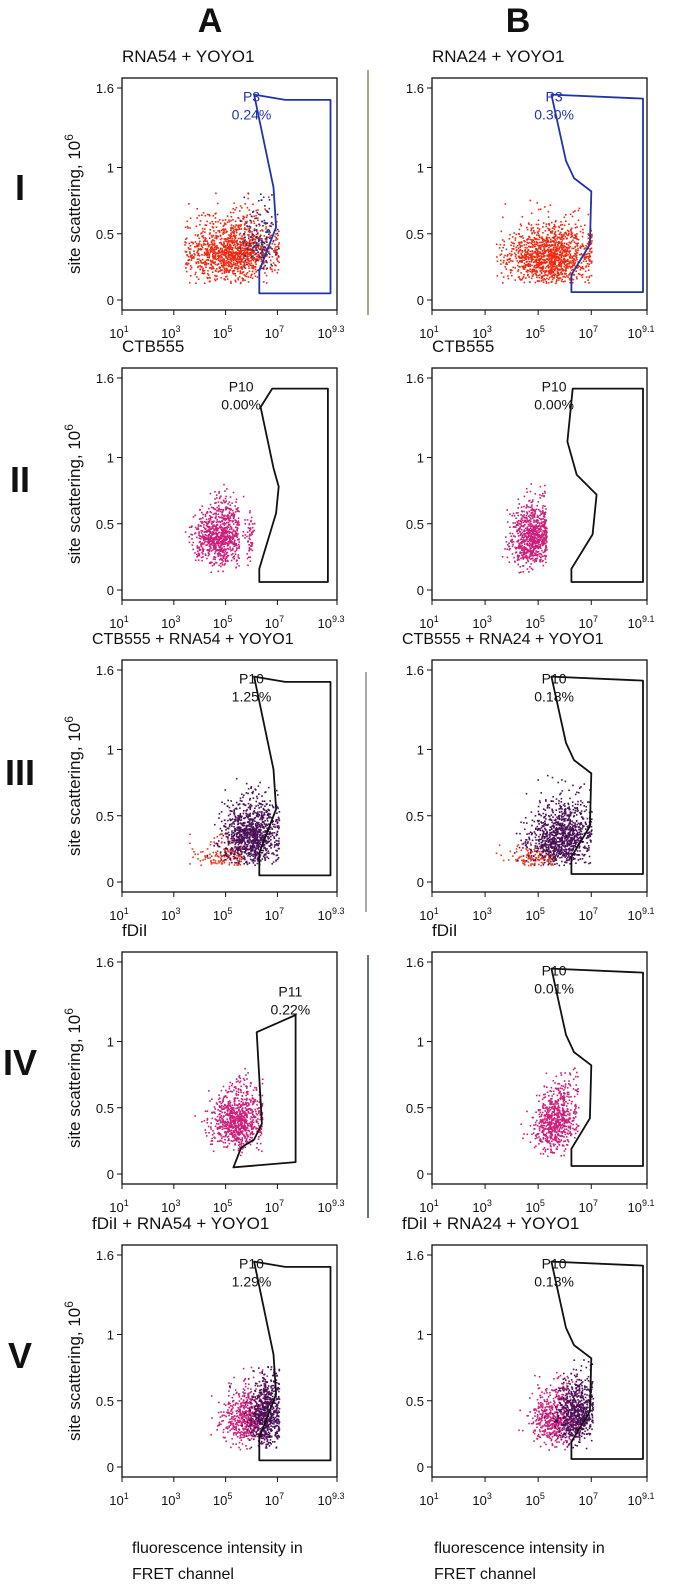  What do you see at coordinates (331, 622) in the screenshot?
I see `x-tick-label: 109.3` at bounding box center [331, 622].